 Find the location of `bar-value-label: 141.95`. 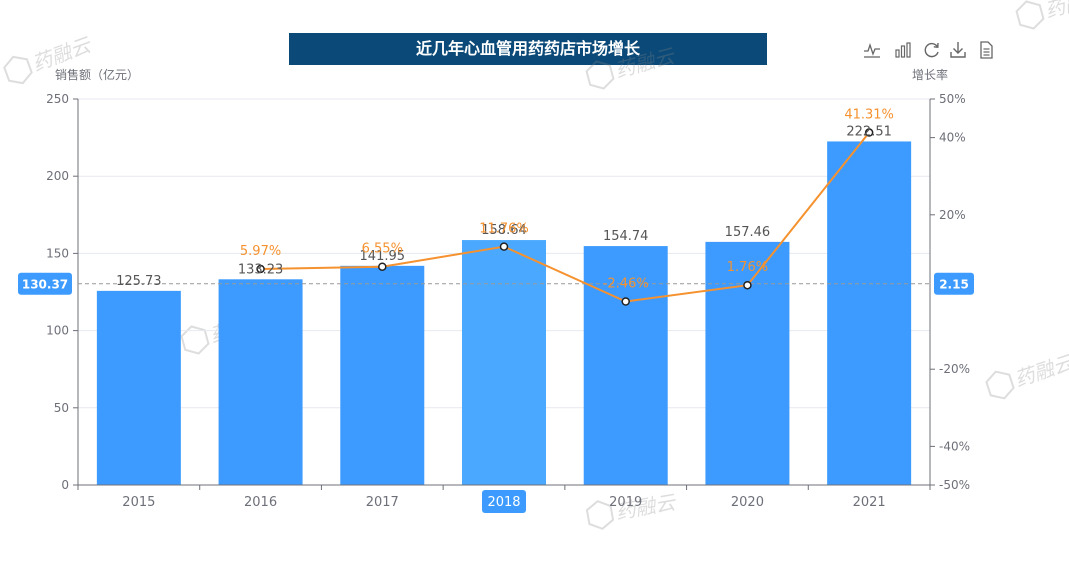

bar-value-label: 141.95 is located at coordinates (383, 256).